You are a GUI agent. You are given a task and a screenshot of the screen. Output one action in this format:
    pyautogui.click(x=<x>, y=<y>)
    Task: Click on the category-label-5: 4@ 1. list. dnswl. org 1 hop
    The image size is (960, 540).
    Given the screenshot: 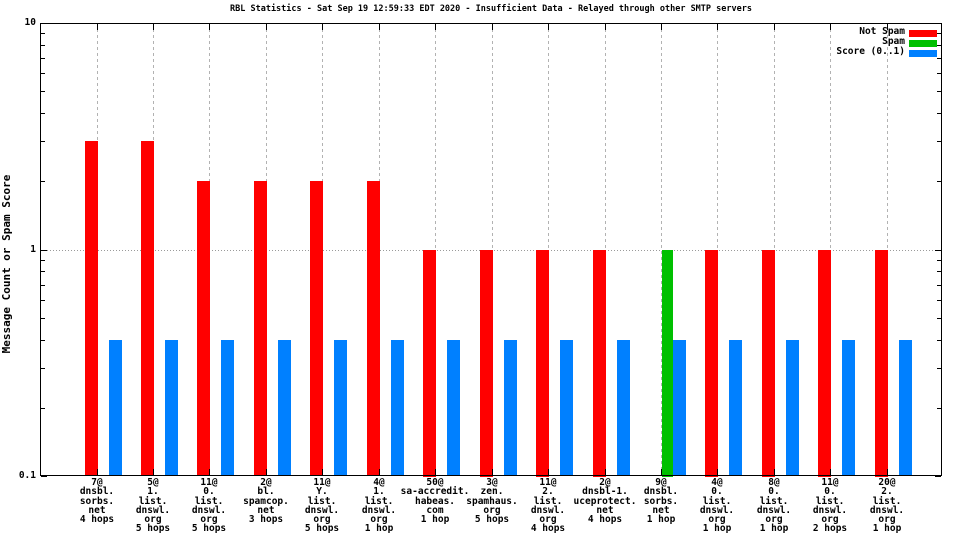 What is the action you would take?
    pyautogui.click(x=379, y=506)
    